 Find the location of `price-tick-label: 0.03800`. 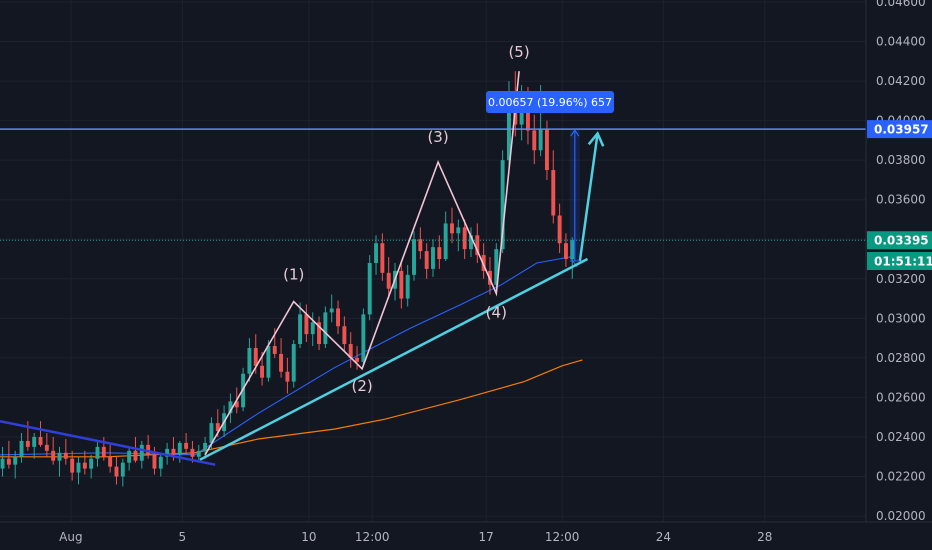

price-tick-label: 0.03800 is located at coordinates (901, 160).